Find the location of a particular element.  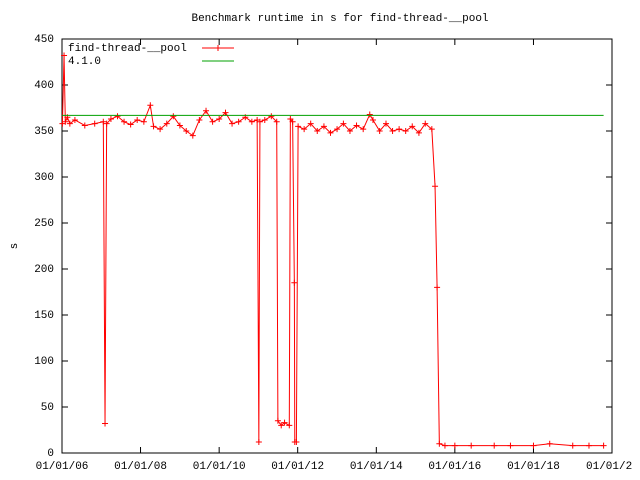

x-tick-label: 01/01/16 is located at coordinates (454, 467).